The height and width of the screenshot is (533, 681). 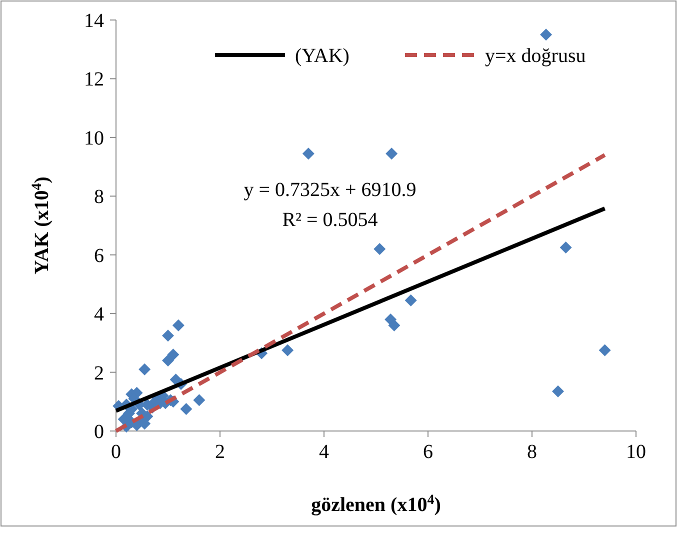 I want to click on y-tick-label: 12, so click(x=94, y=79).